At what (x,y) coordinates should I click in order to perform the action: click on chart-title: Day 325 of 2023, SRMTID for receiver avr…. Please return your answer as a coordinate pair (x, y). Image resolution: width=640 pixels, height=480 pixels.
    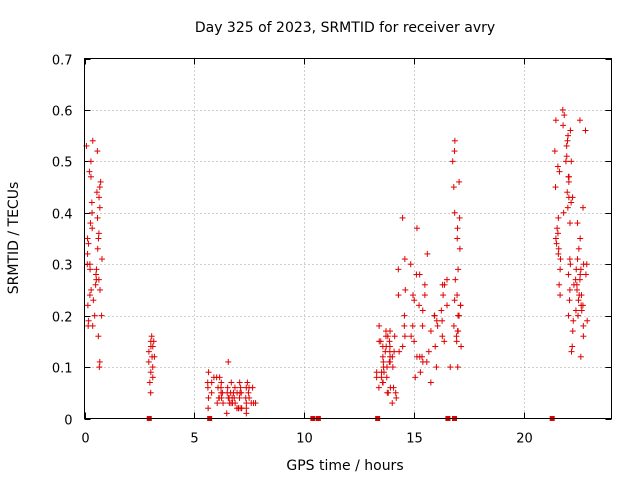
    Looking at the image, I should click on (345, 28).